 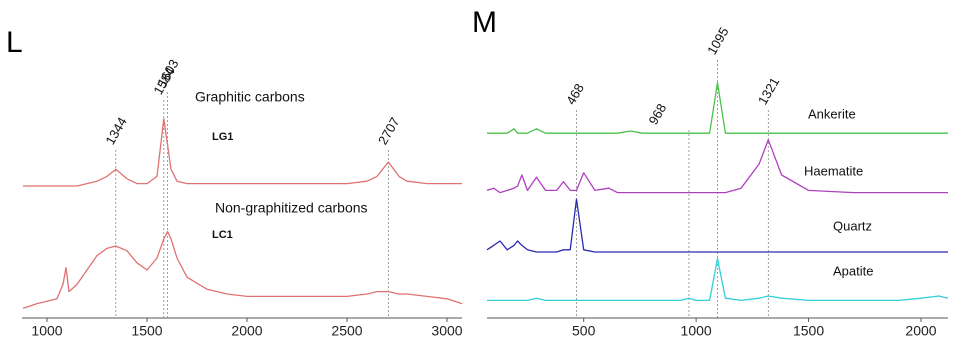 I want to click on annotation: Non-graphitized carbons, so click(x=291, y=208).